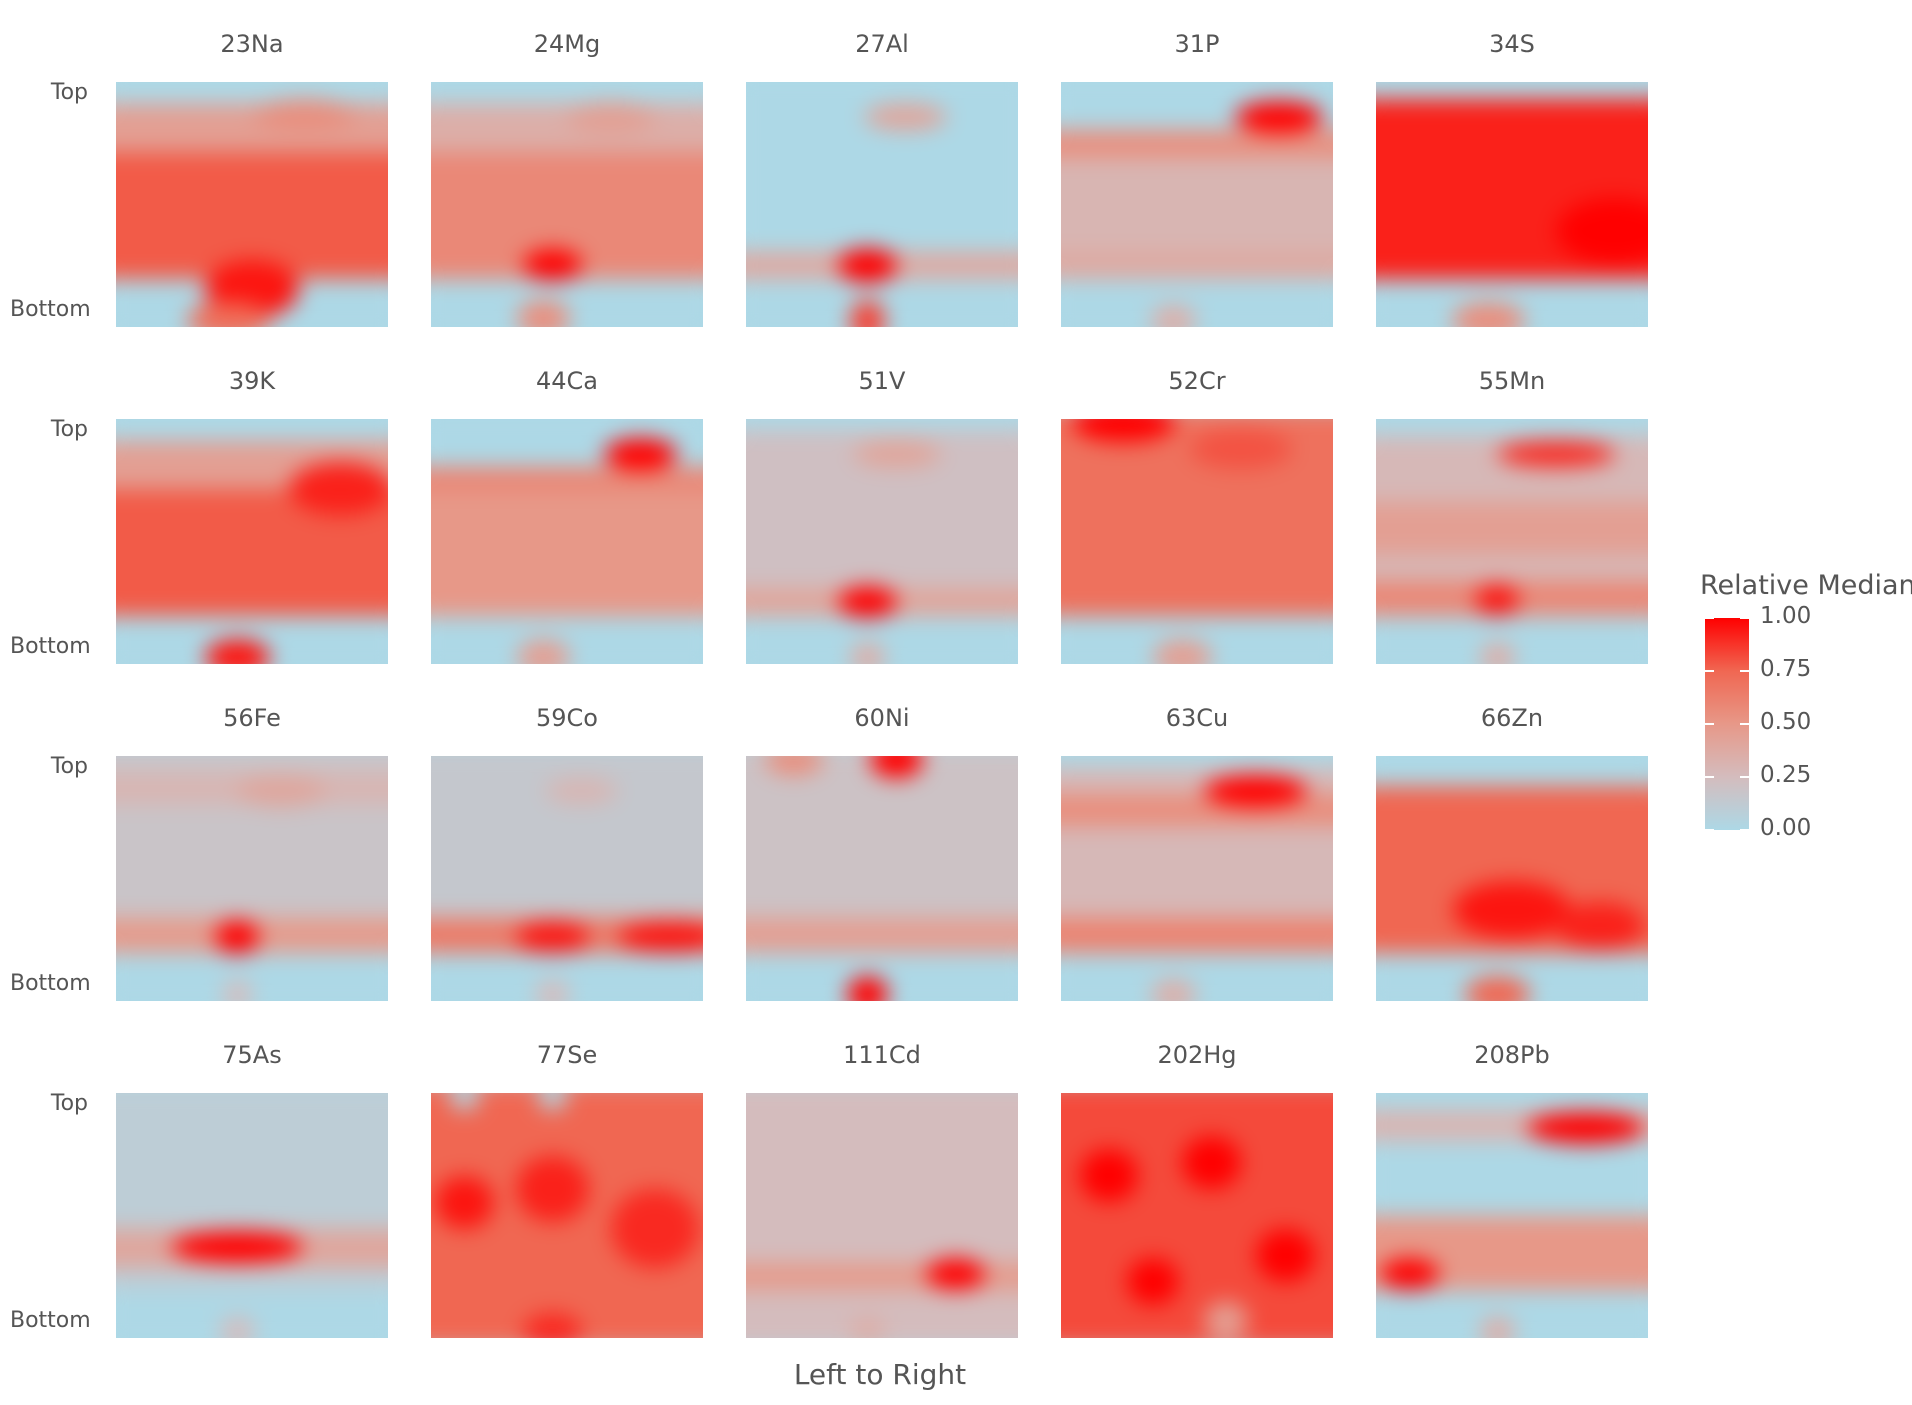  I want to click on panel-title: 34S, so click(1512, 44).